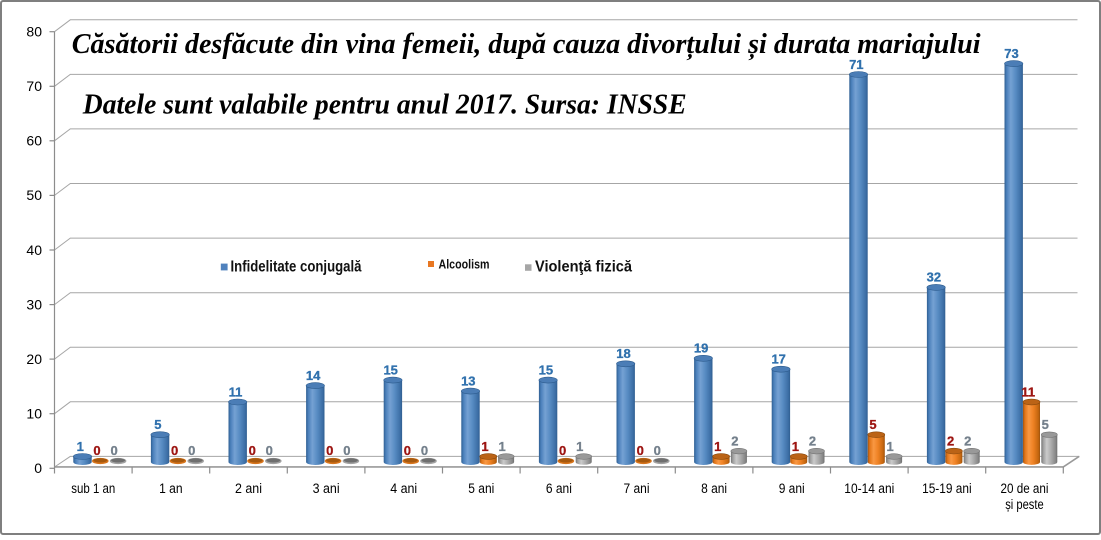 The image size is (1101, 540). I want to click on svg-text: 1 an, so click(171, 488).